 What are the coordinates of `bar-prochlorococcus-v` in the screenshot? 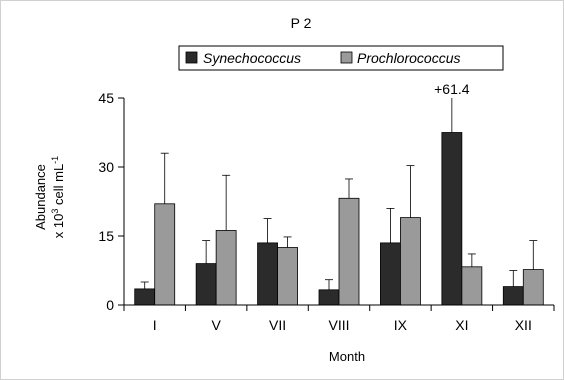 It's located at (226, 268).